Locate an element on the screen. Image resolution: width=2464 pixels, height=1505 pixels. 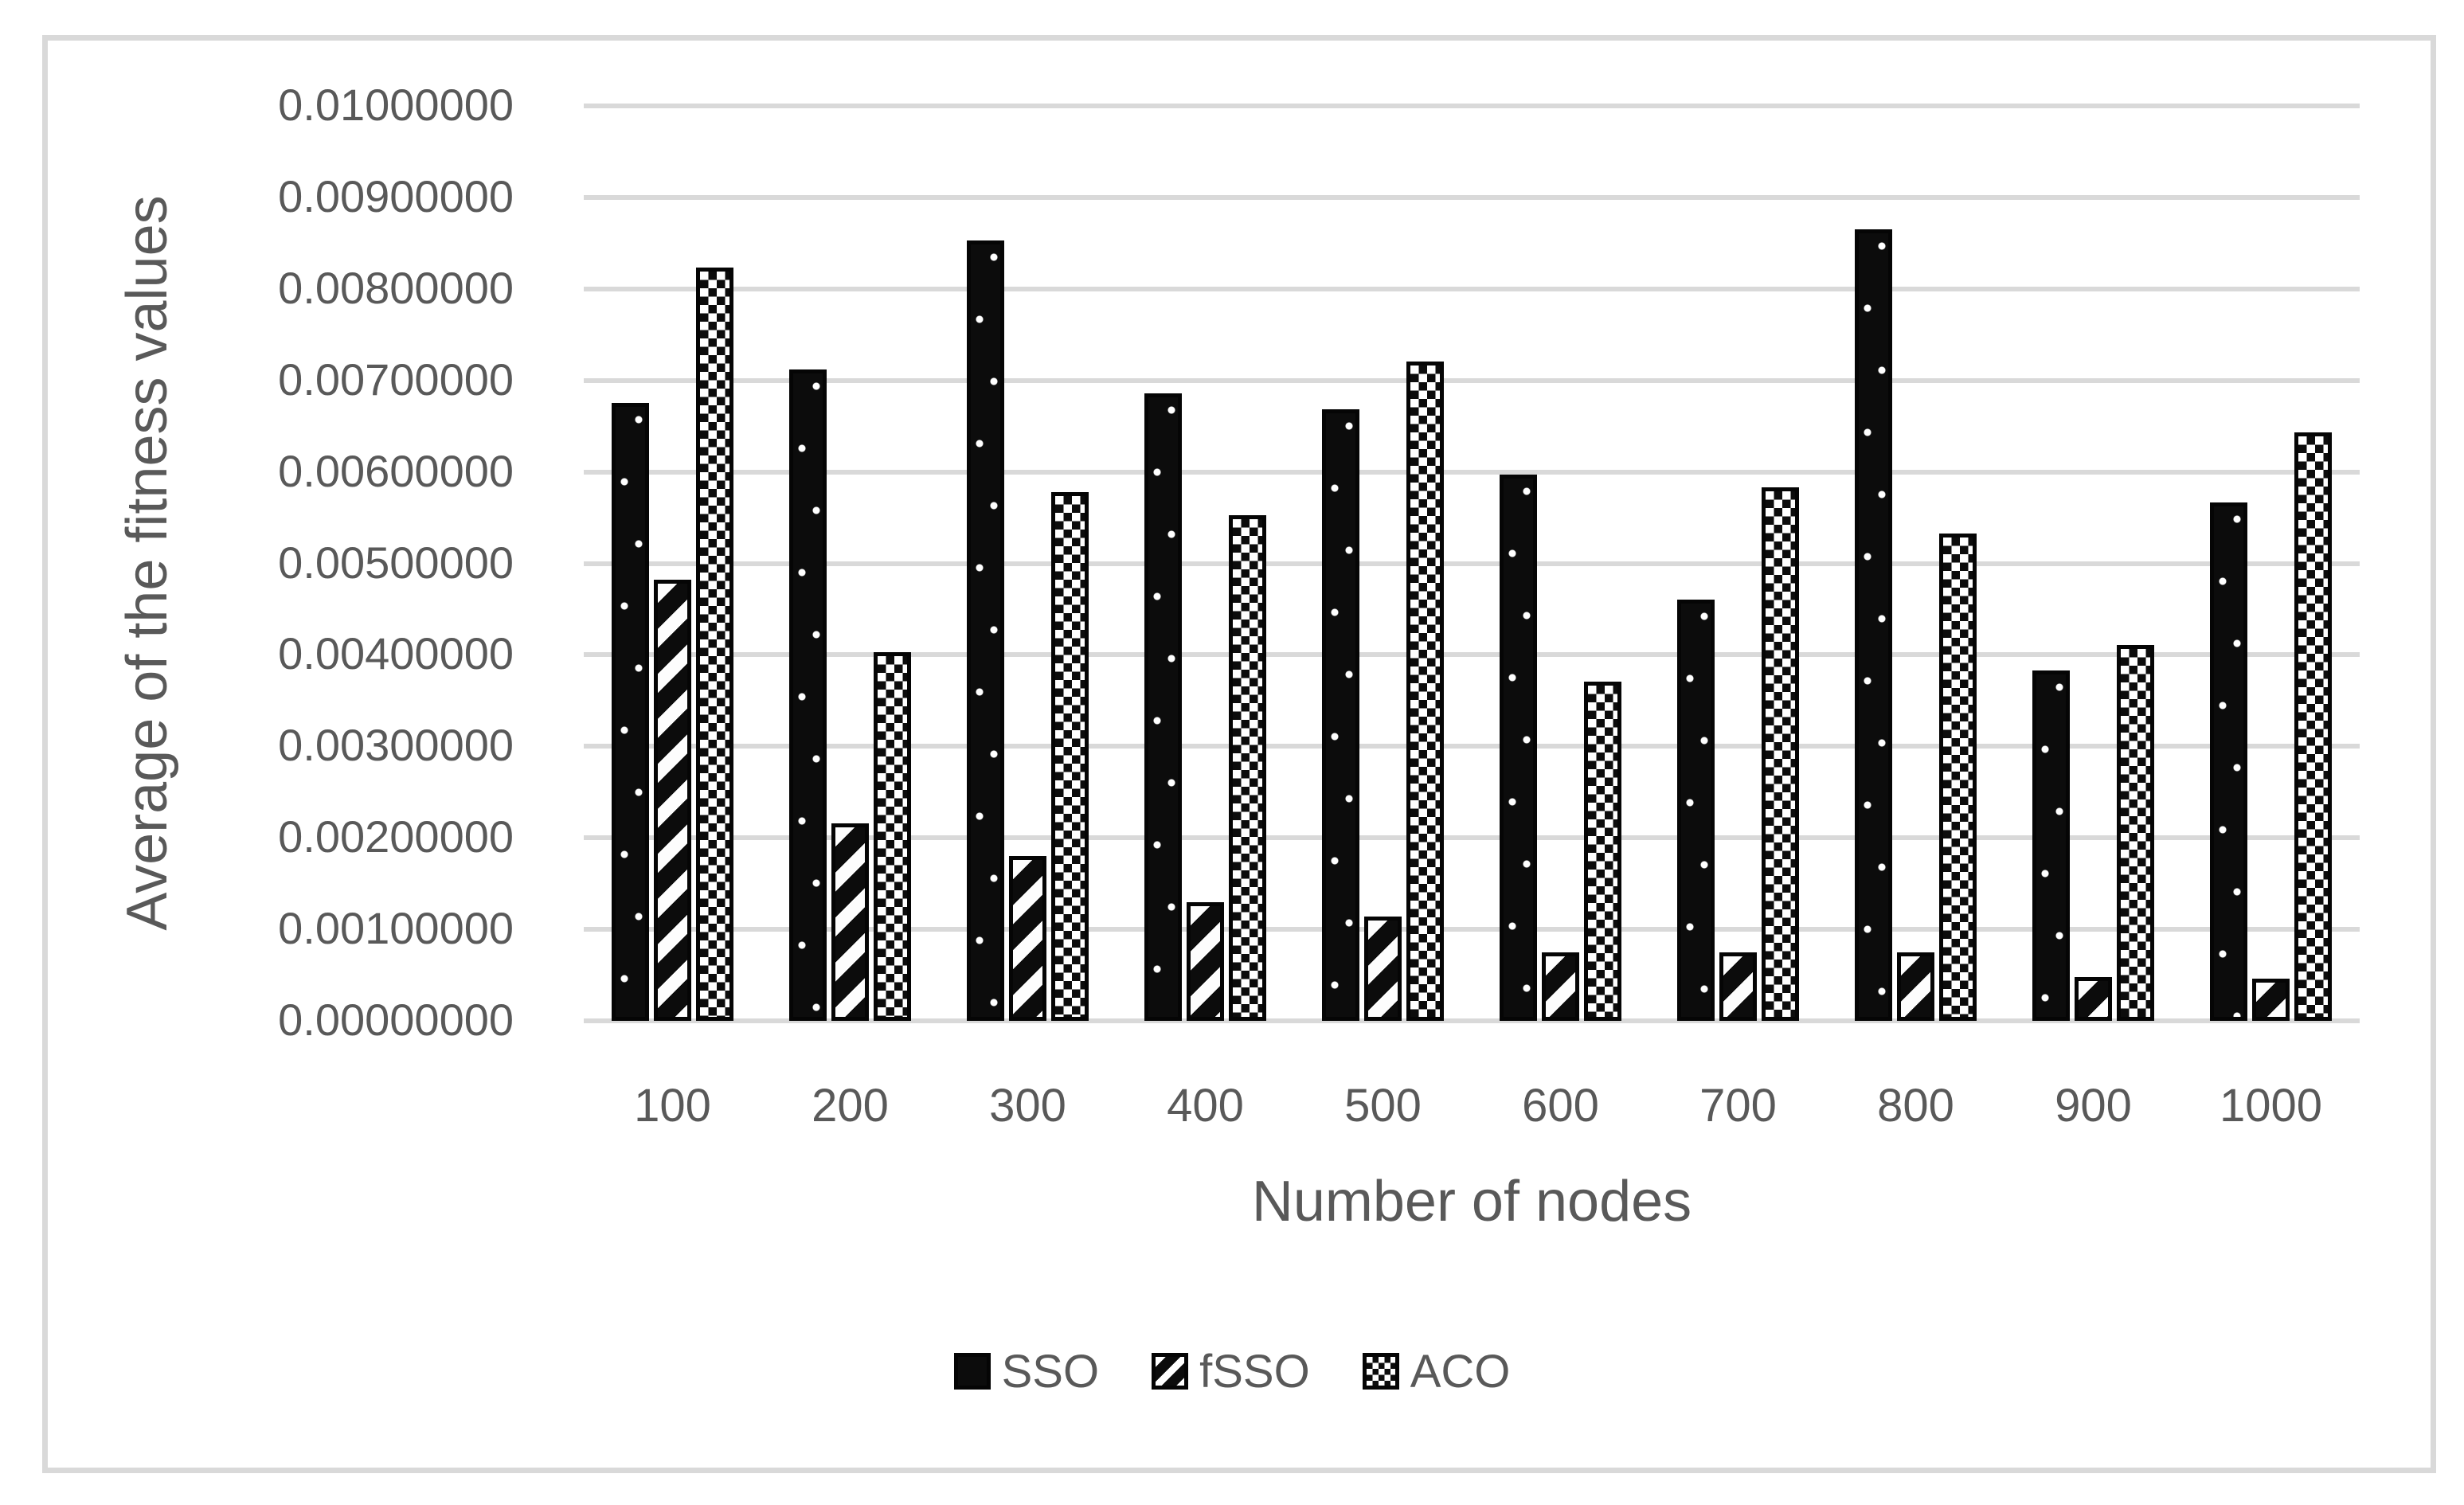
x-tick-label-900: 900 is located at coordinates (2093, 1106).